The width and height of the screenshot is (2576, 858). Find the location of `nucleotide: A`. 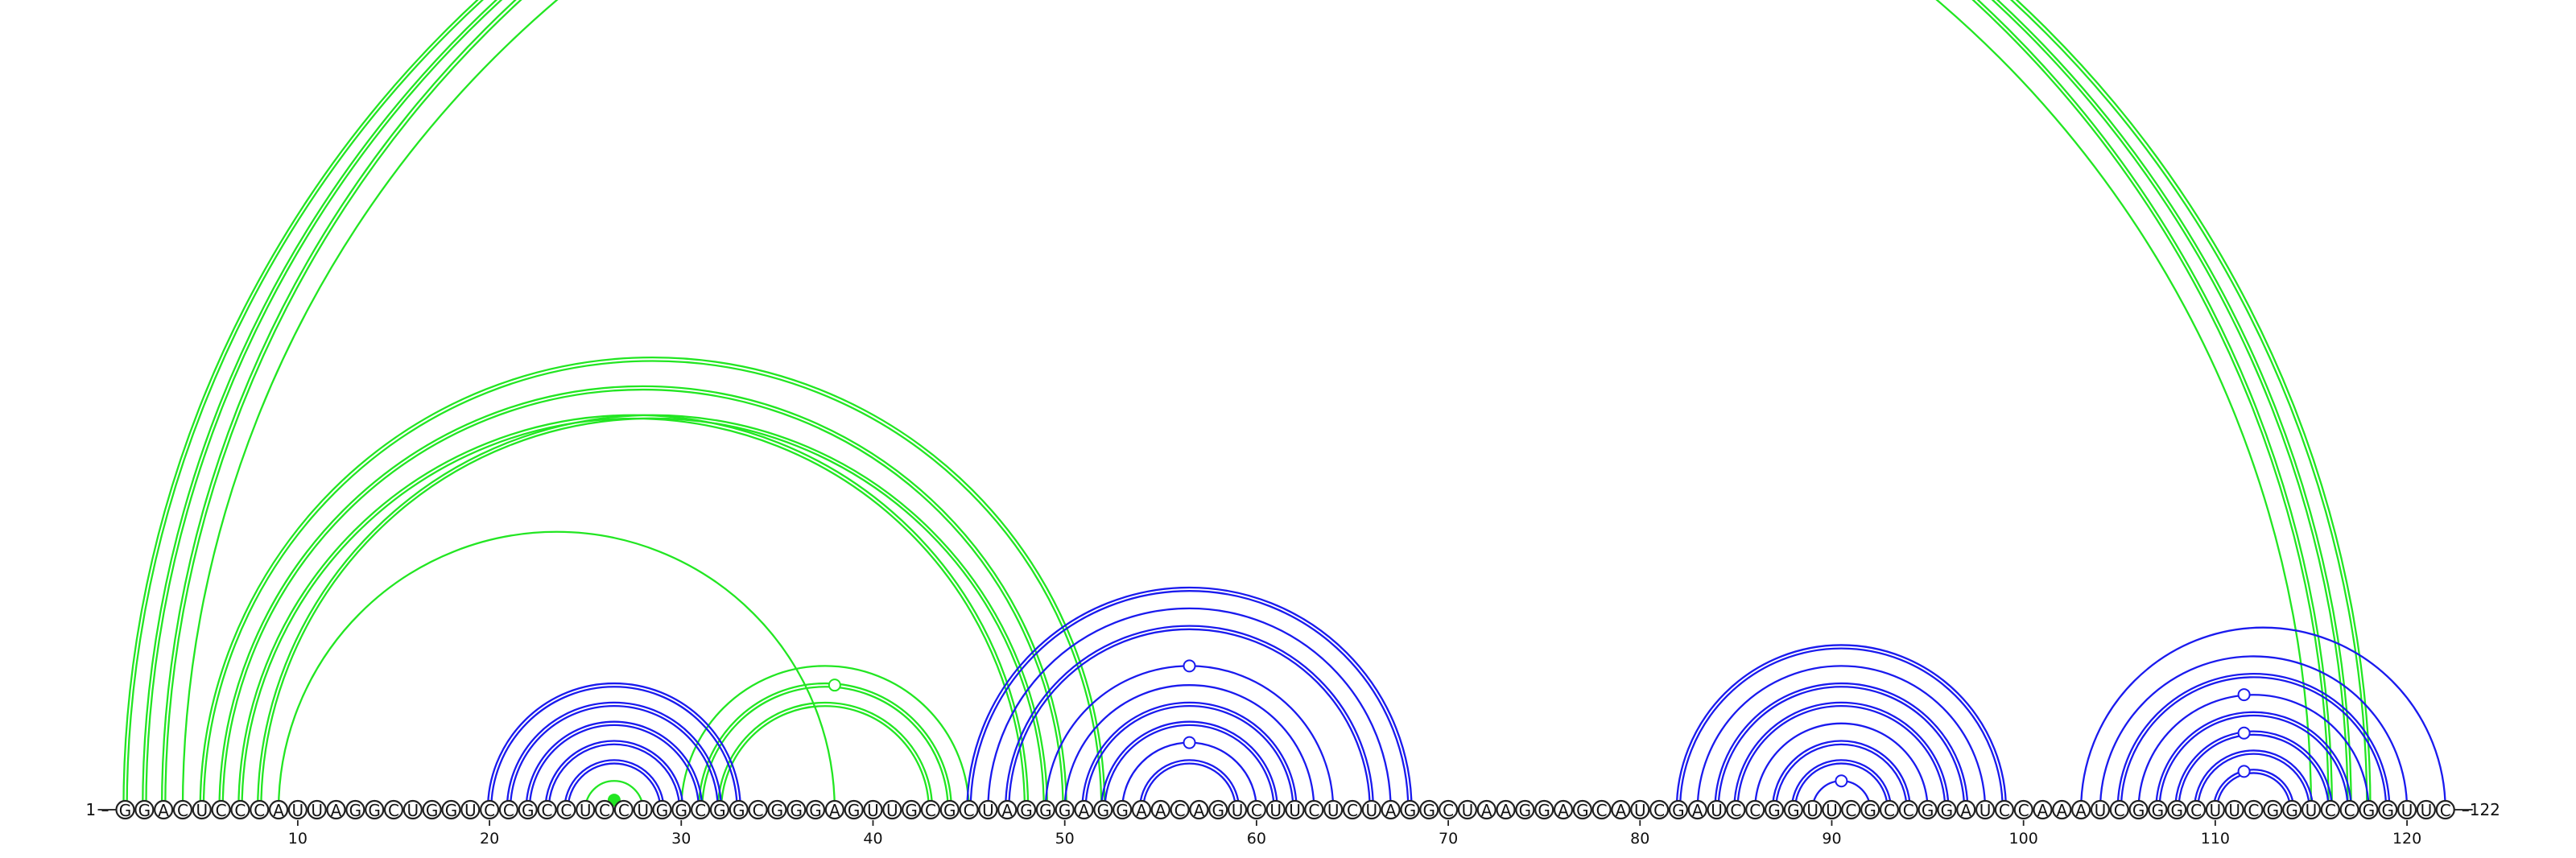

nucleotide: A is located at coordinates (1160, 809).